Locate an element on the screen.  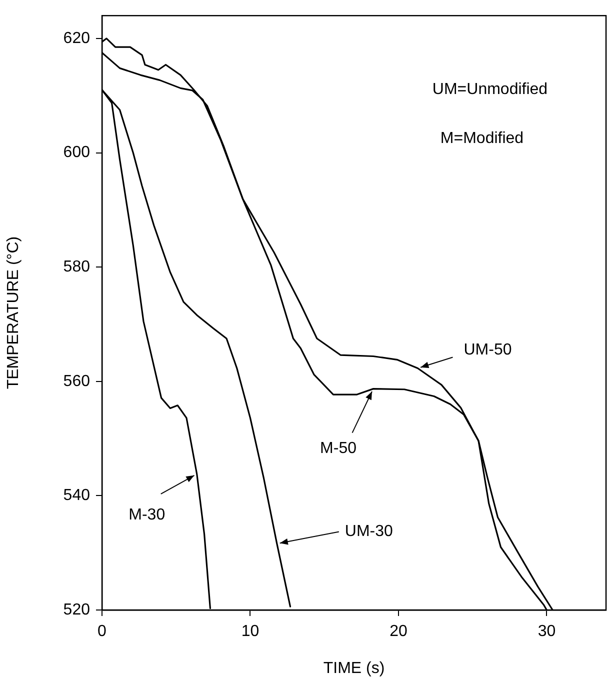
y-tick-label: 600 is located at coordinates (76, 153).